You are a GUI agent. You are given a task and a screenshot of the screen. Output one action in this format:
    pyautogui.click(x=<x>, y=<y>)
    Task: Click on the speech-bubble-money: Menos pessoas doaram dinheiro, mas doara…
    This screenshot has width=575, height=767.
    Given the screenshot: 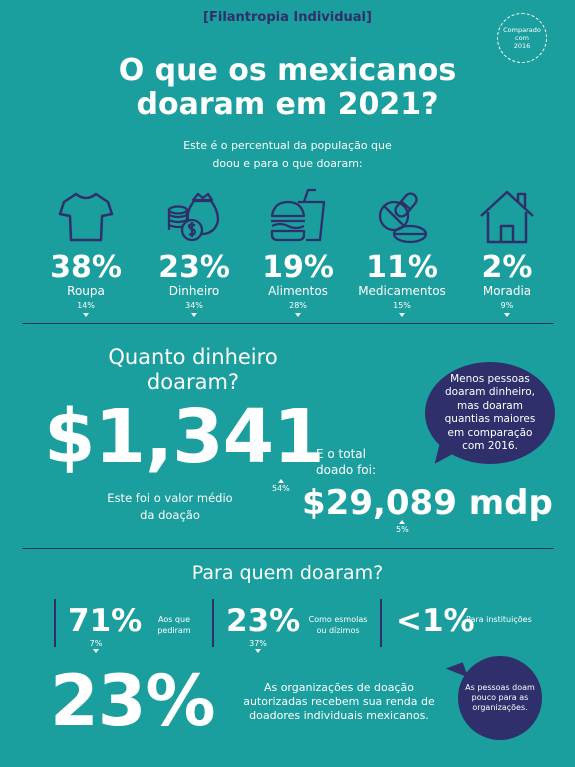 What is the action you would take?
    pyautogui.click(x=490, y=413)
    